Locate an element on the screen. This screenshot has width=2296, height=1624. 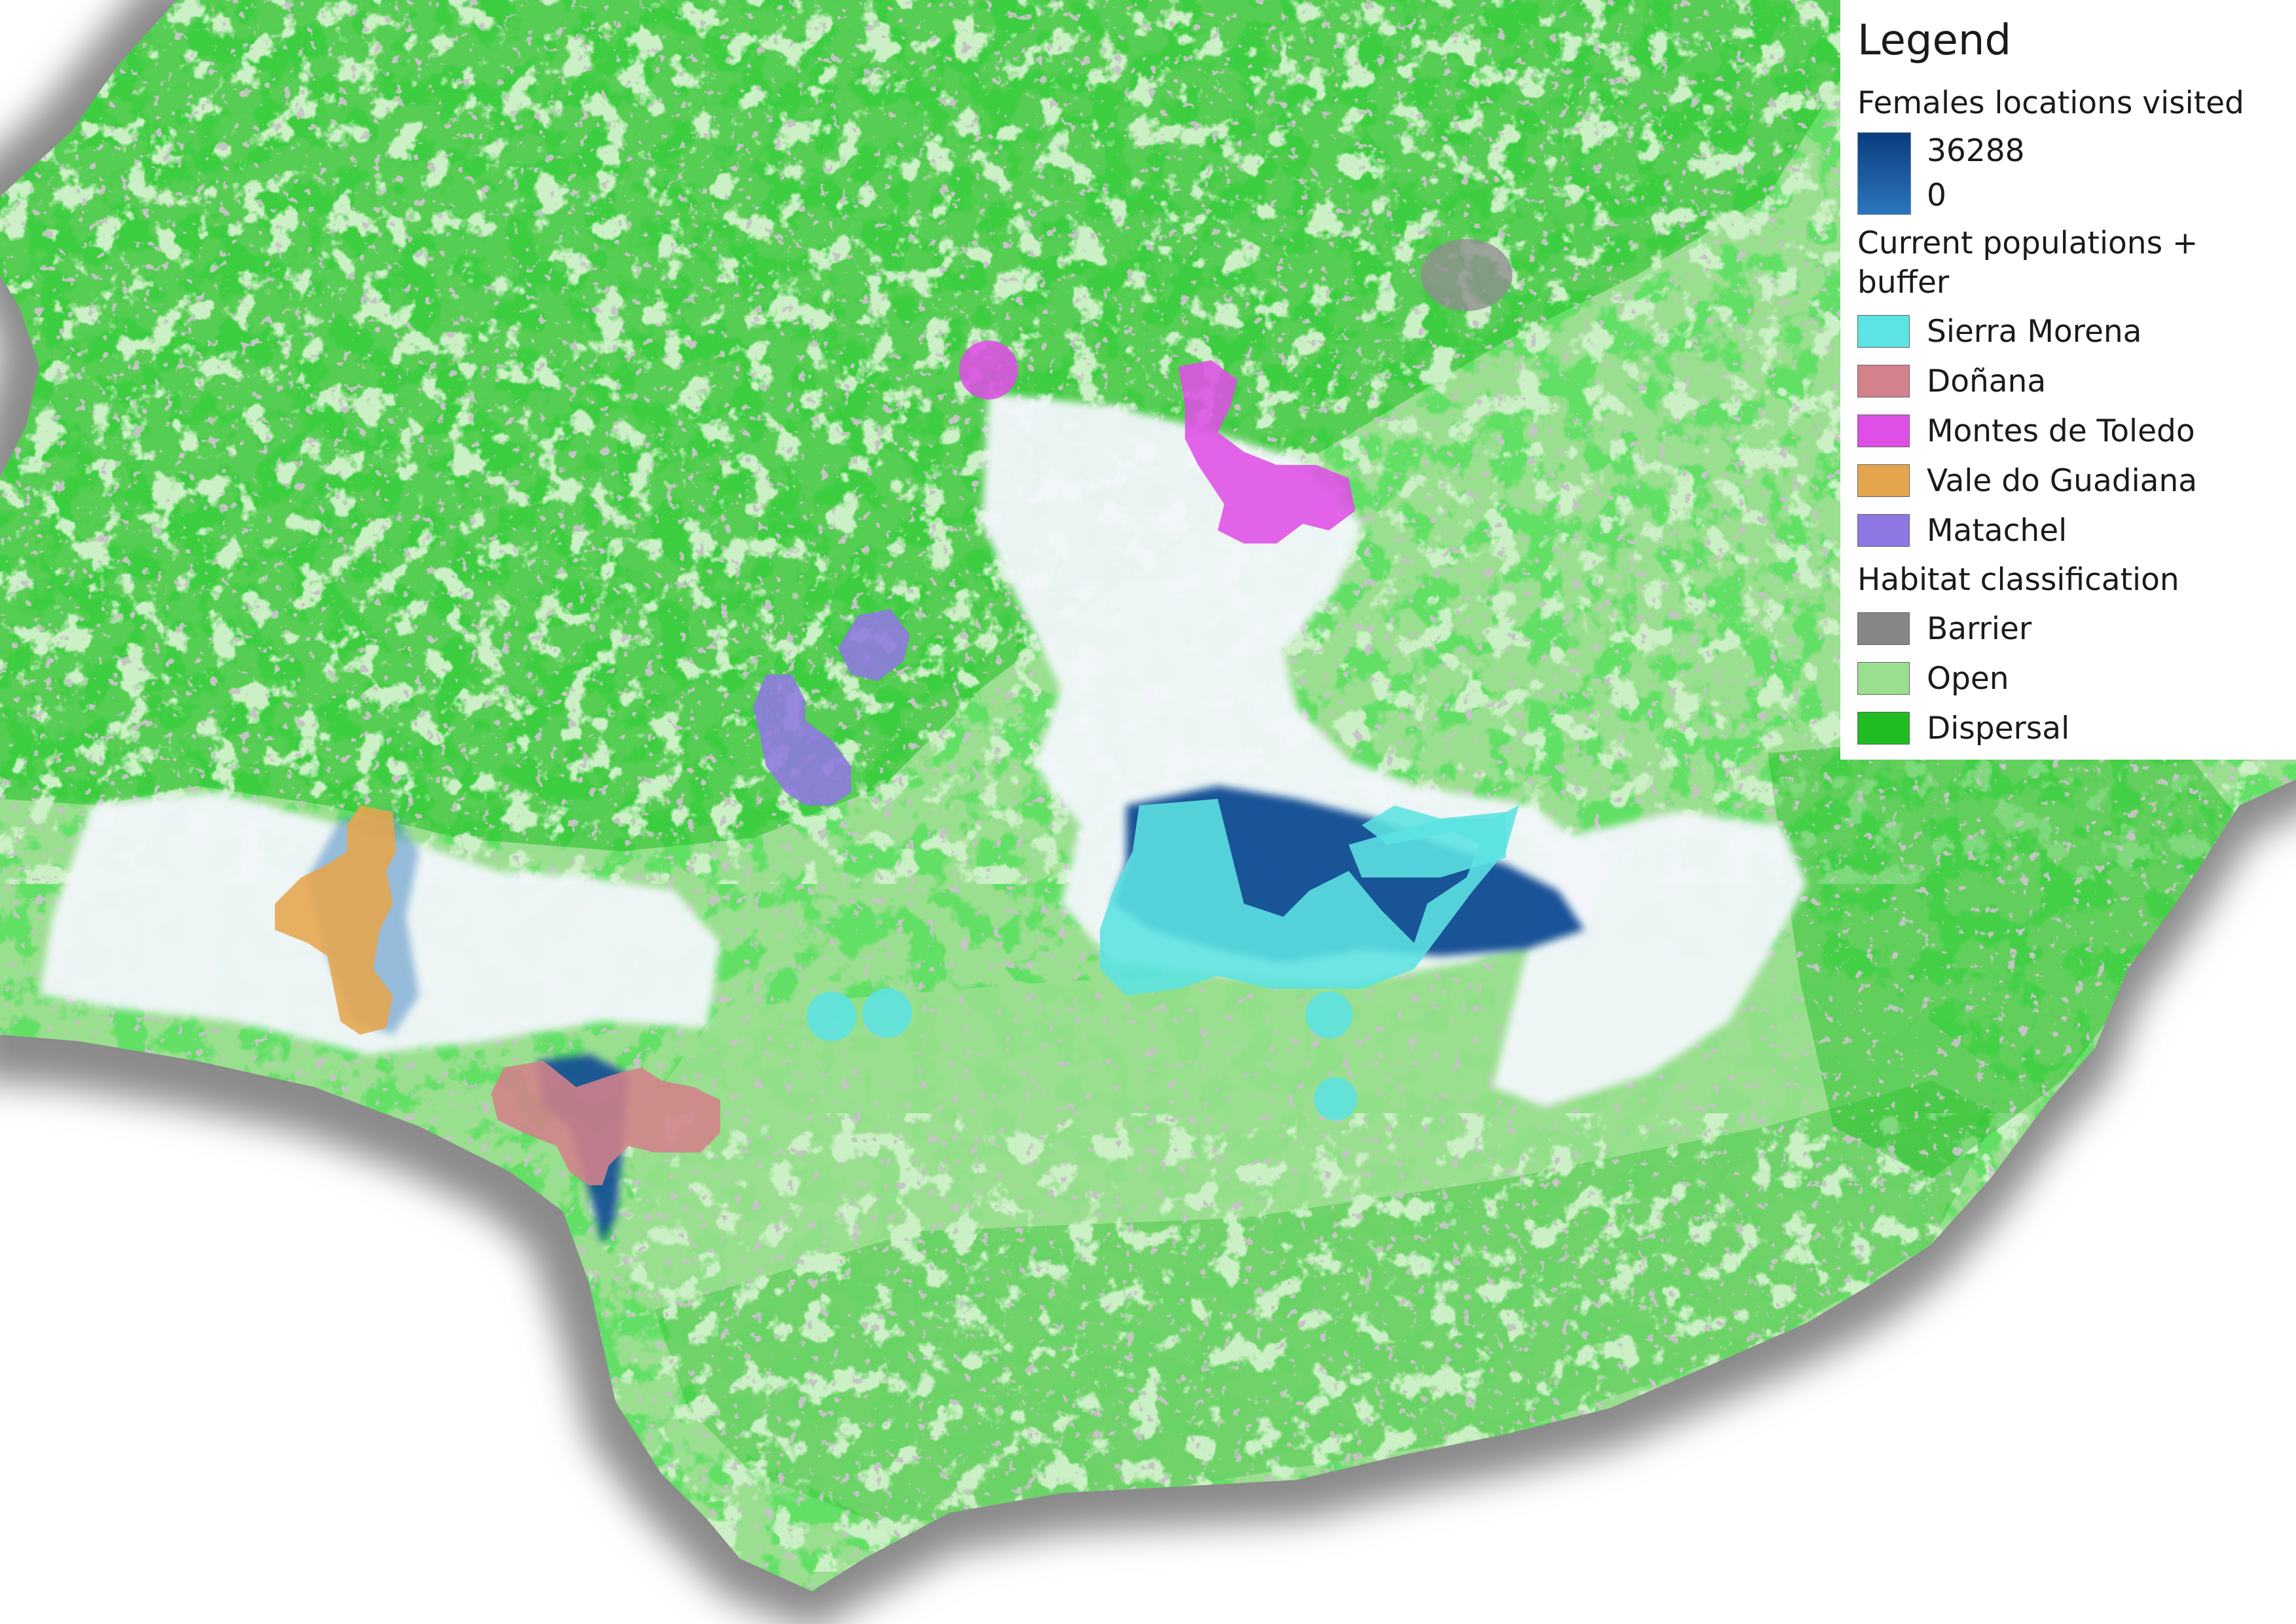
legend-item-donana: Doñana is located at coordinates (2076, 381).